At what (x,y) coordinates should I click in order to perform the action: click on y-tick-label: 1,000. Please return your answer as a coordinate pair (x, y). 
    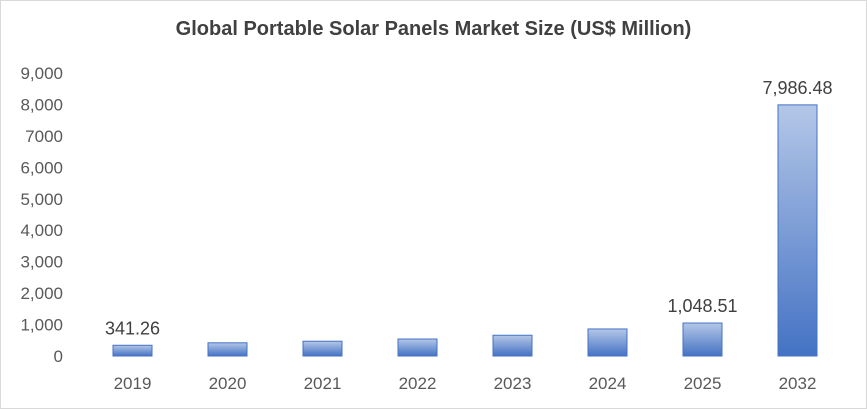
    Looking at the image, I should click on (41, 325).